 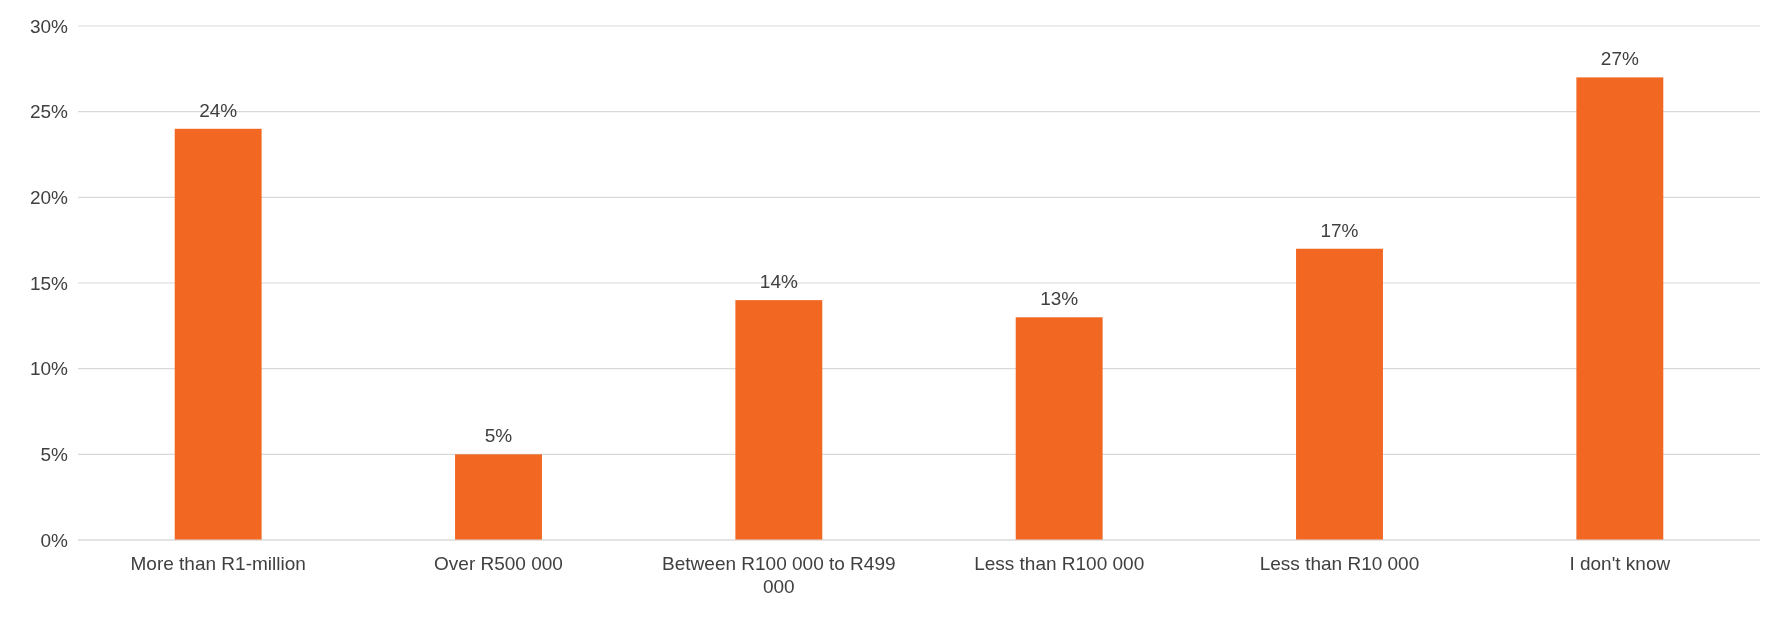 I want to click on y-tick-label: 20%, so click(x=49, y=197).